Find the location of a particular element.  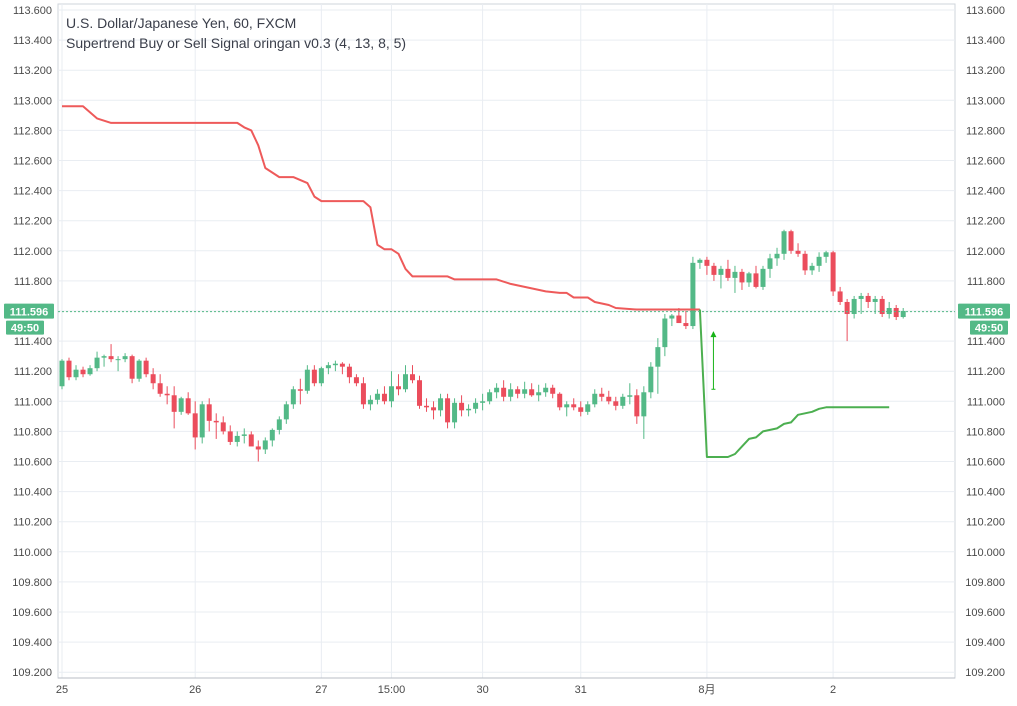

countdown-badge-right is located at coordinates (989, 327).